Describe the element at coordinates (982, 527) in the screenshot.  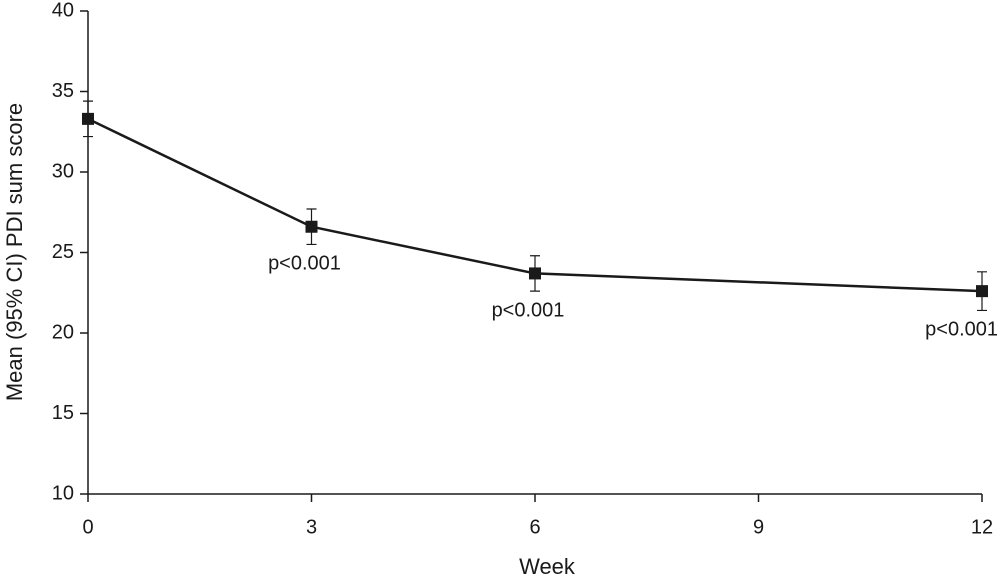
I see `x-tick-label: 12` at that location.